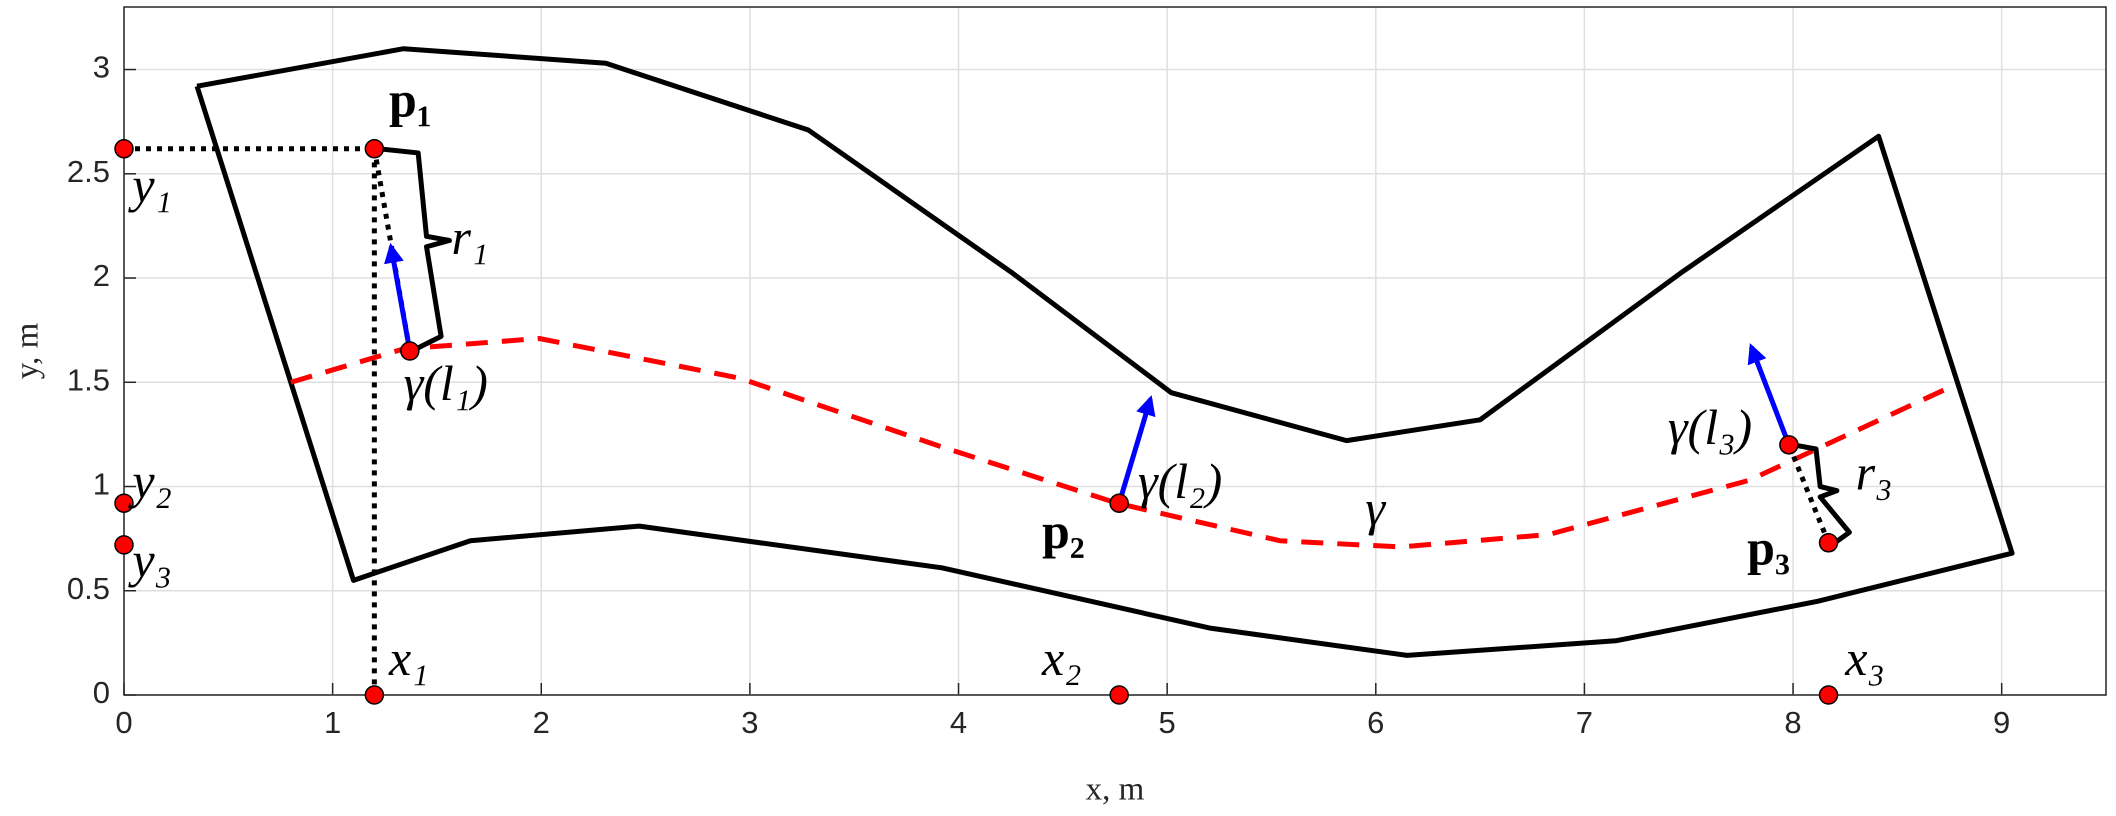 Image resolution: width=2116 pixels, height=816 pixels. I want to click on y-tick-label: 1.5, so click(88, 379).